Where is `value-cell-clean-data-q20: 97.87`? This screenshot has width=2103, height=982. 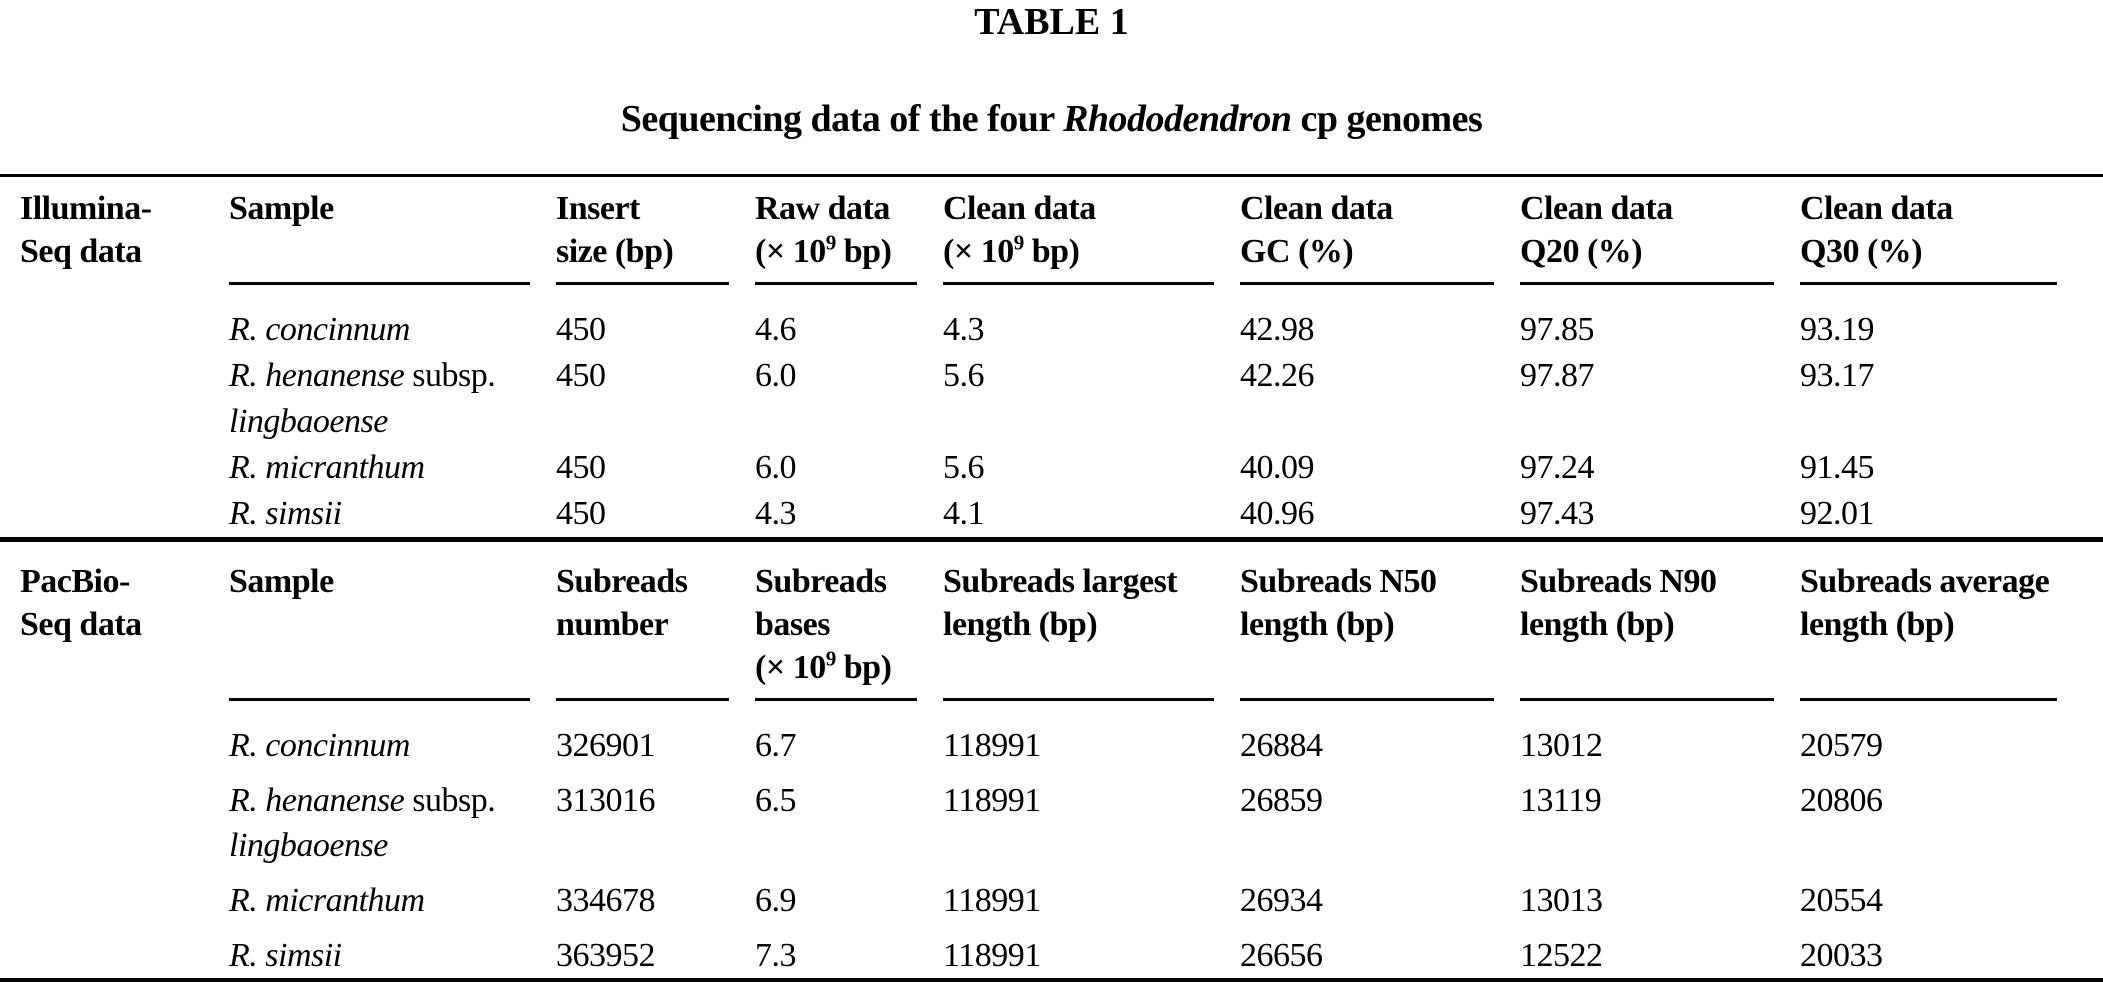
value-cell-clean-data-q20: 97.87 is located at coordinates (1557, 375).